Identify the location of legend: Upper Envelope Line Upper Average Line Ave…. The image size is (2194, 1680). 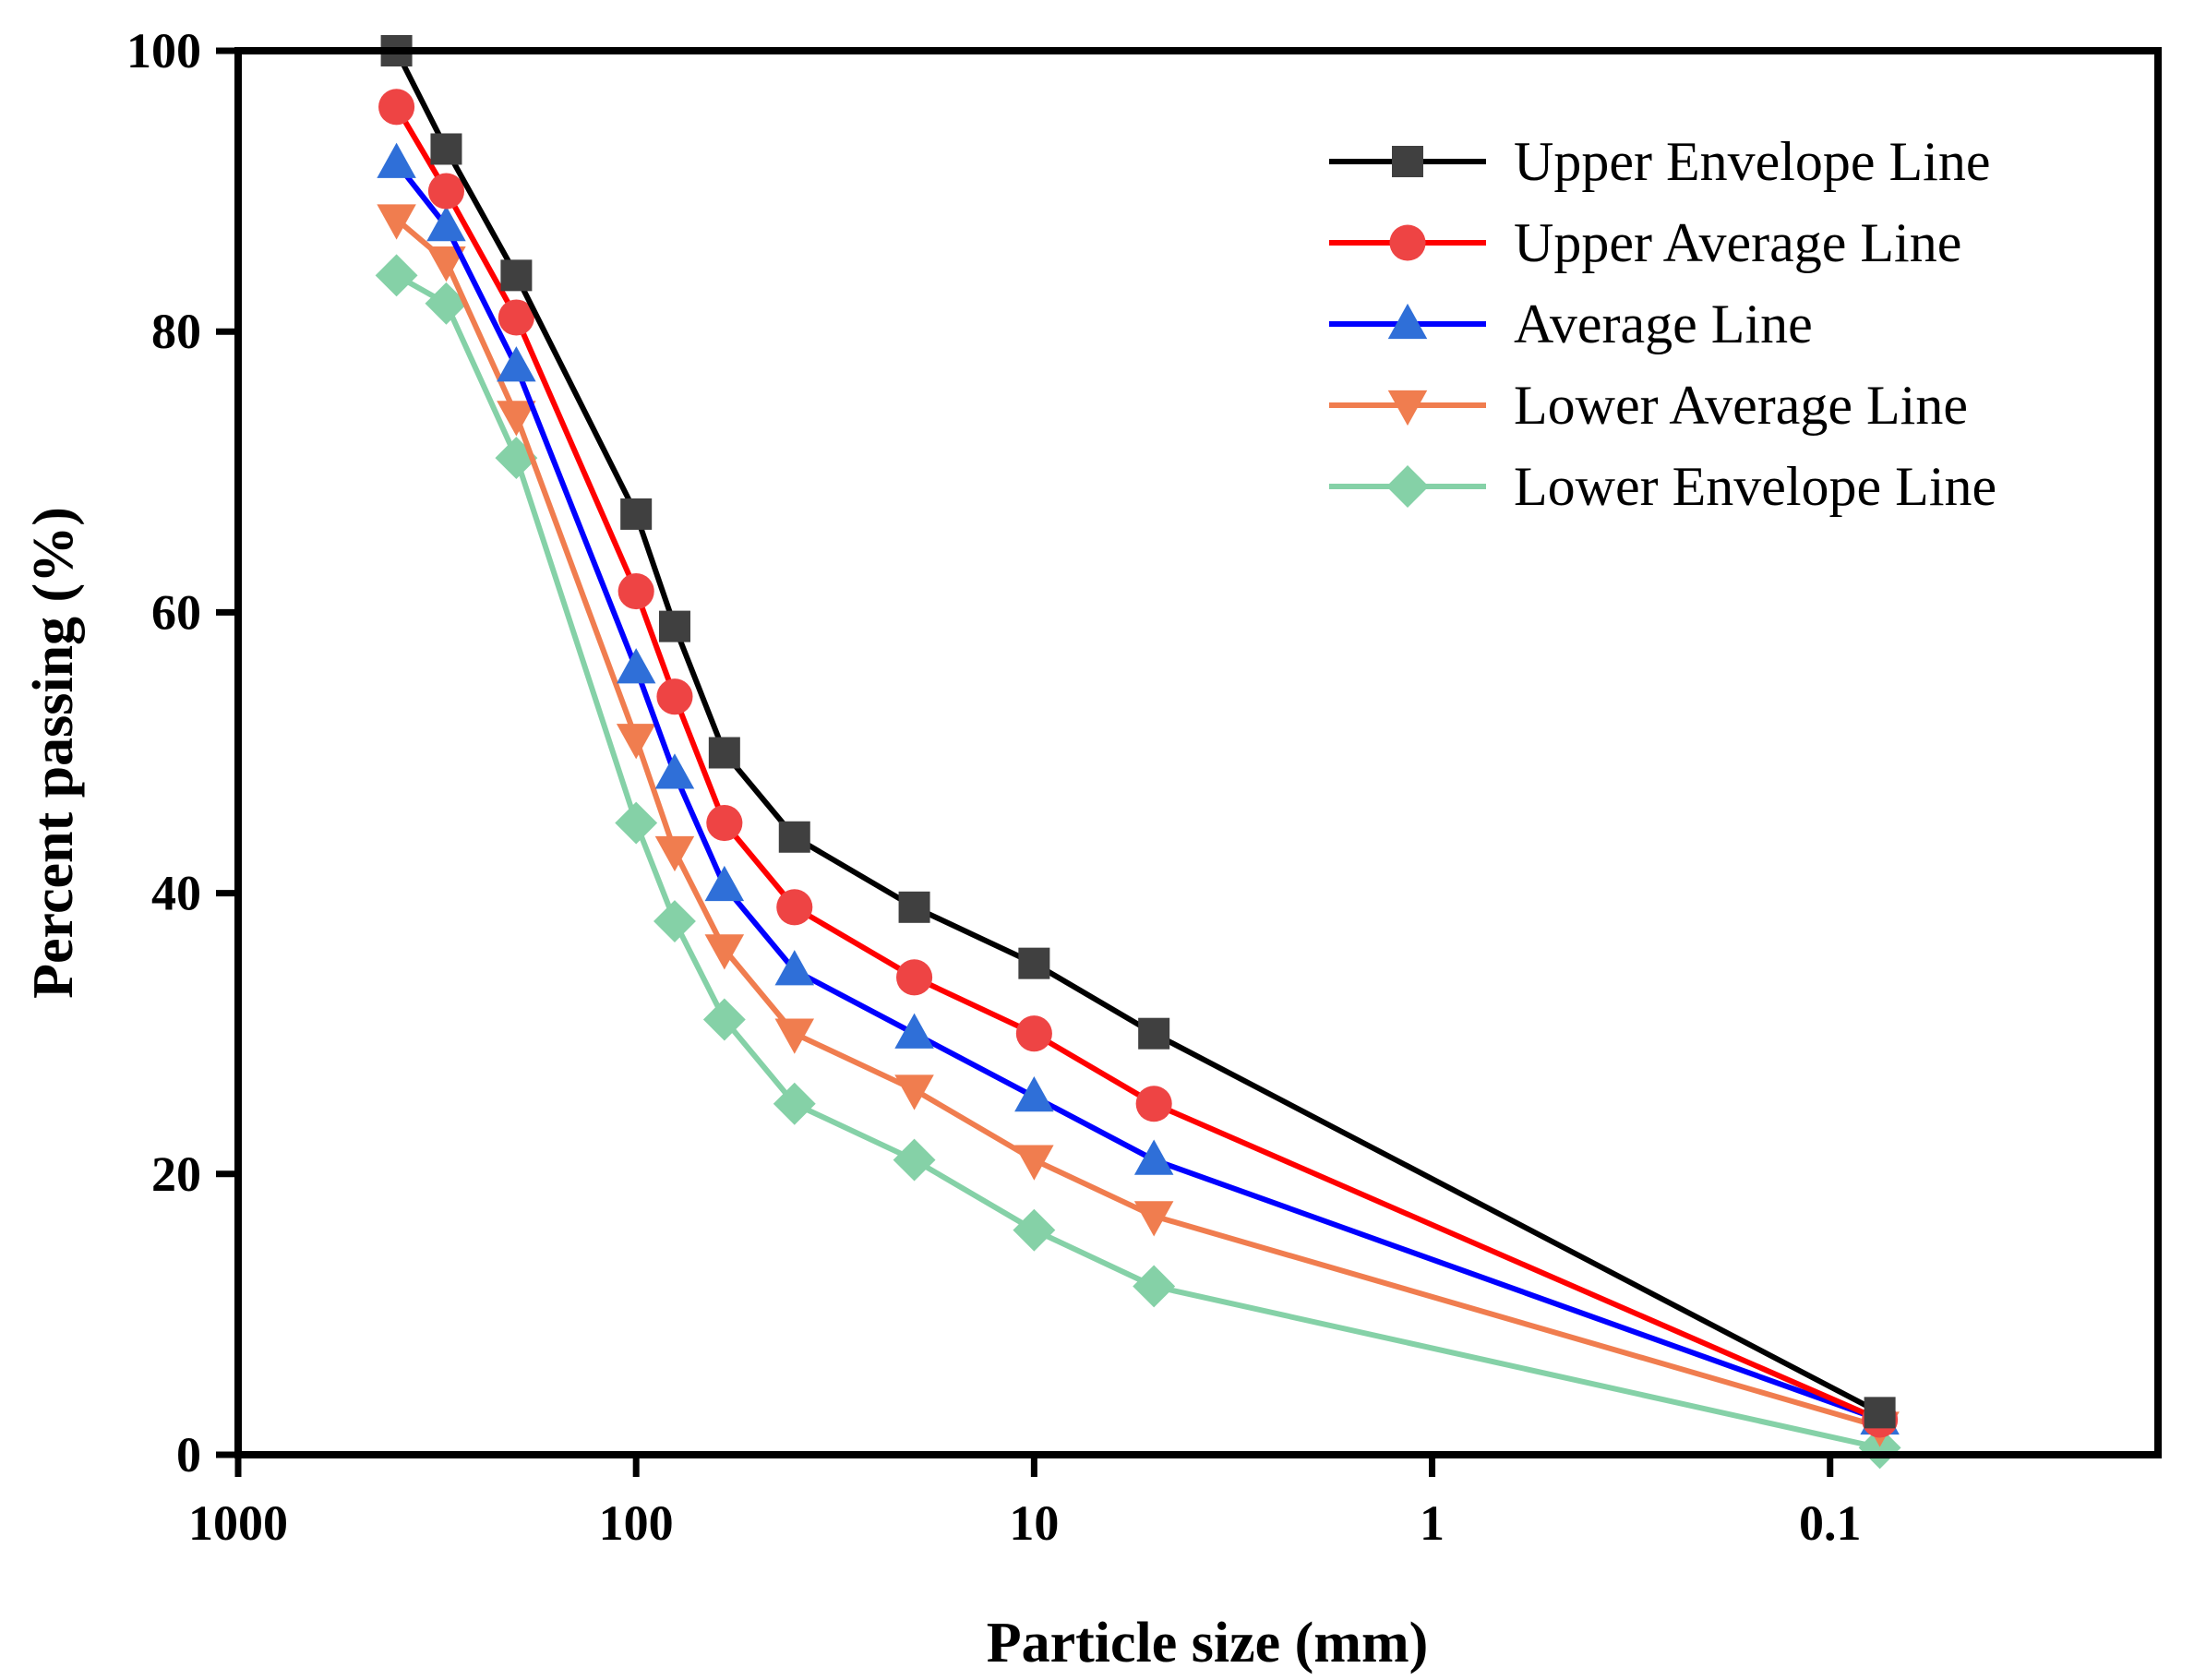
(1662, 324).